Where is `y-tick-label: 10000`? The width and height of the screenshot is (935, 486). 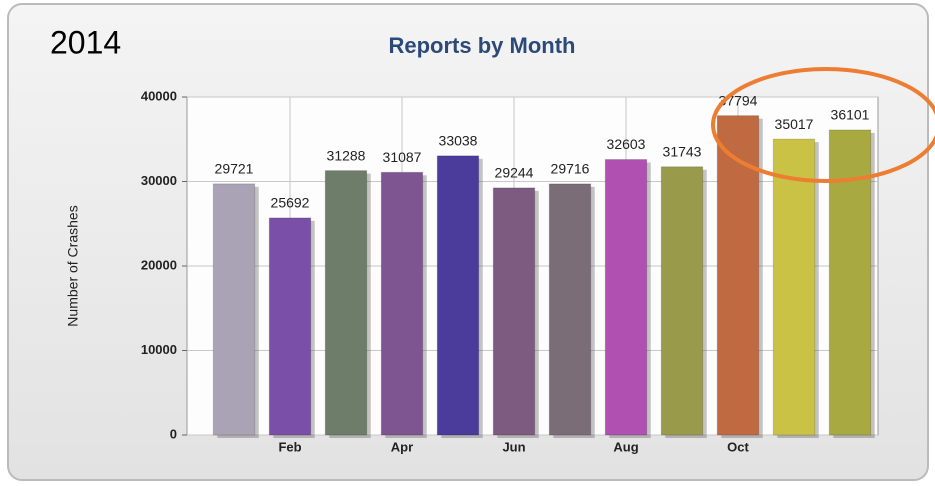
y-tick-label: 10000 is located at coordinates (159, 349).